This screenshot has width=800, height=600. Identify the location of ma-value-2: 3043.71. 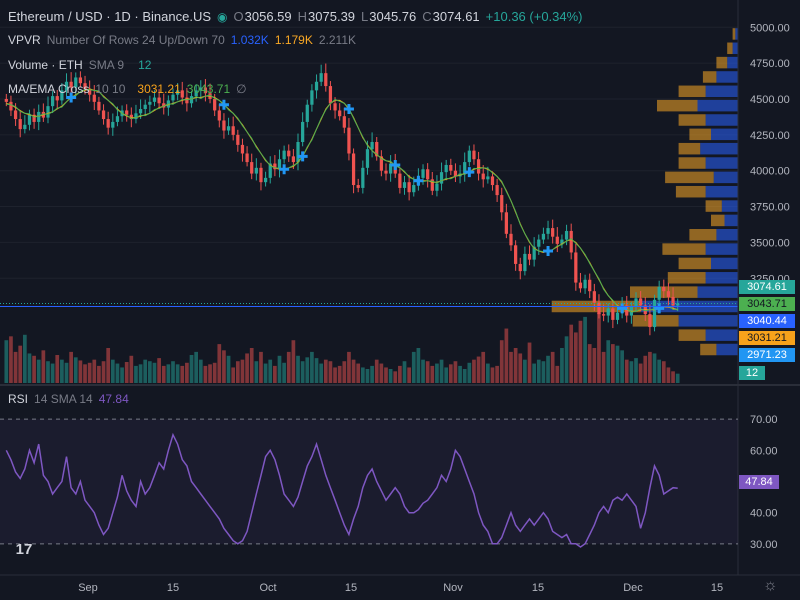
(208, 89).